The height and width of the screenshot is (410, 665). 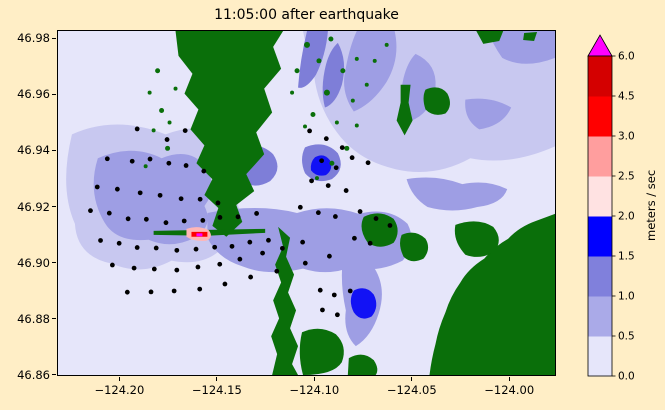 I want to click on x-tick-label: −124.15, so click(x=216, y=390).